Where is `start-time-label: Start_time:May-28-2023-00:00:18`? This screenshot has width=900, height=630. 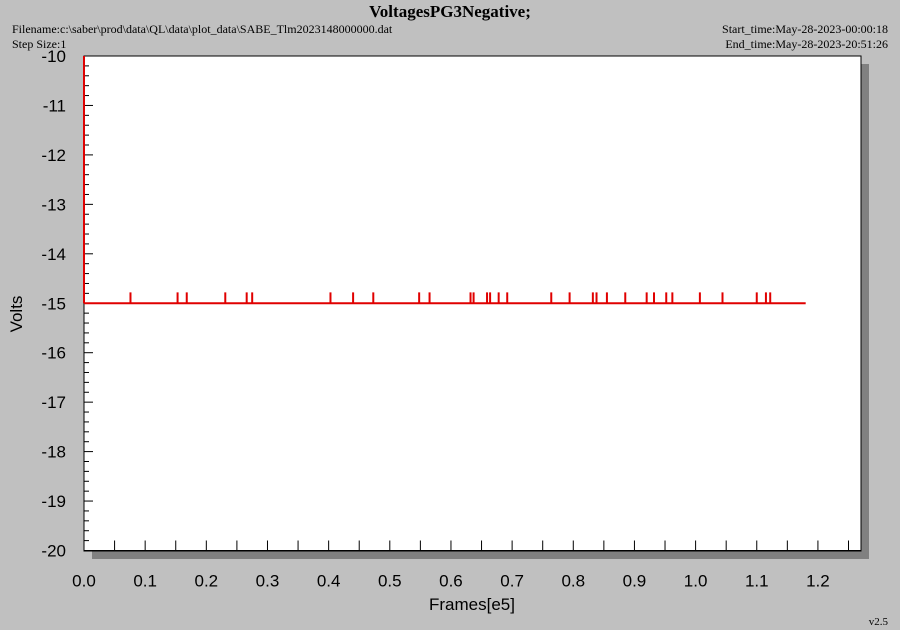 start-time-label: Start_time:May-28-2023-00:00:18 is located at coordinates (805, 29).